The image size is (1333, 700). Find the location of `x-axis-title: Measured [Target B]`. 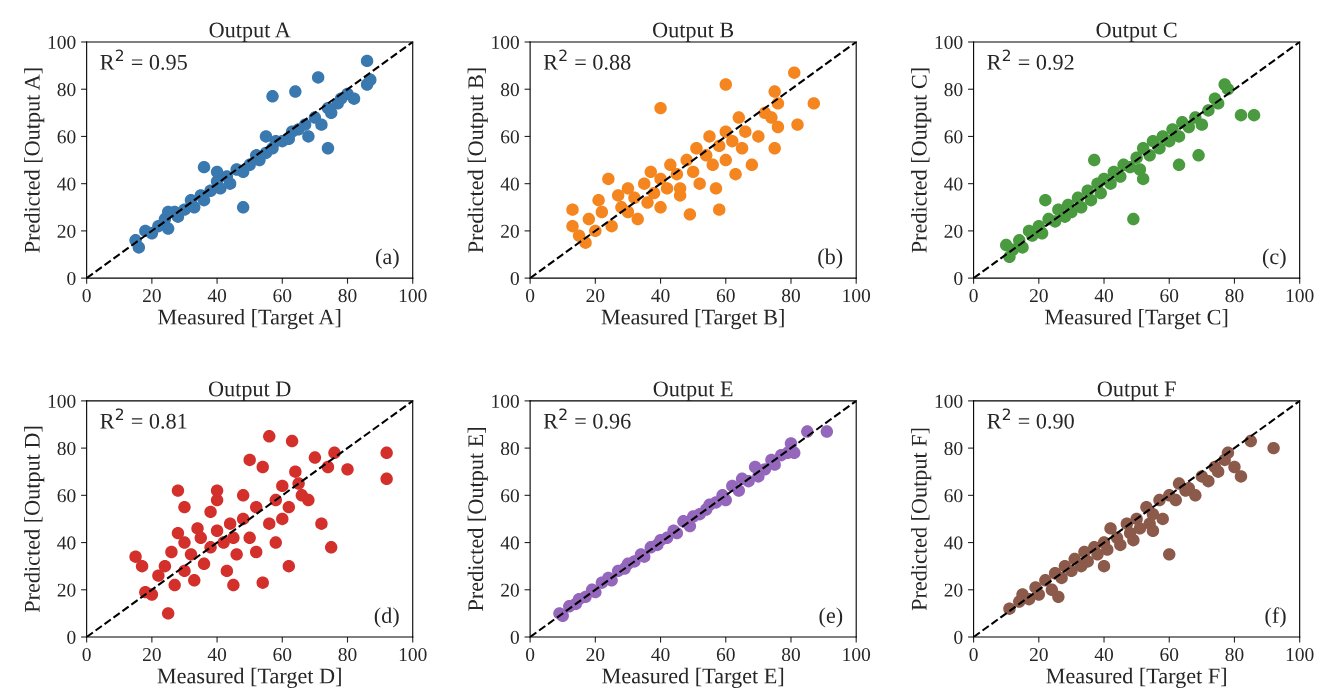

x-axis-title: Measured [Target B] is located at coordinates (692, 319).